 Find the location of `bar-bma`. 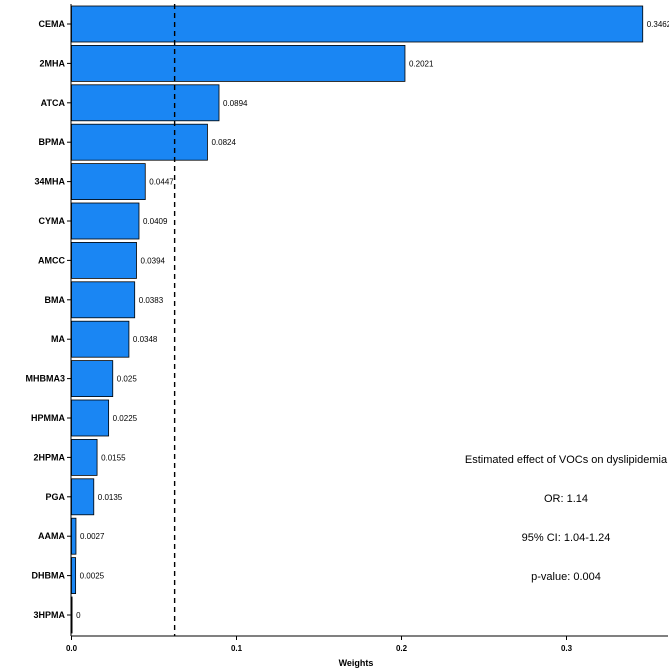

bar-bma is located at coordinates (103, 300).